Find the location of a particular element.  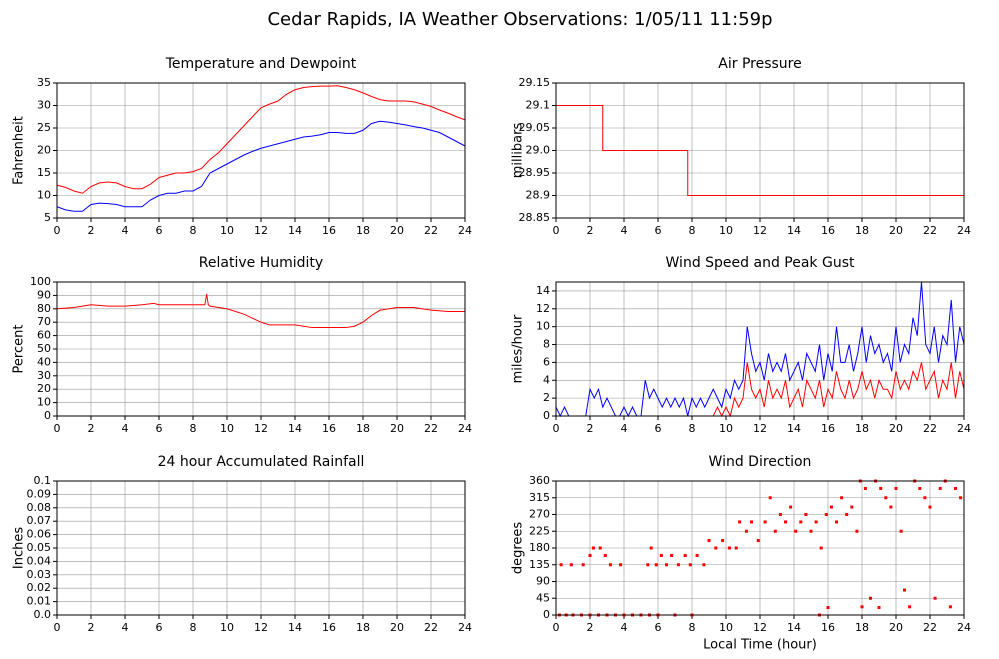

y-tick-label: 0.09 is located at coordinates (39, 493).